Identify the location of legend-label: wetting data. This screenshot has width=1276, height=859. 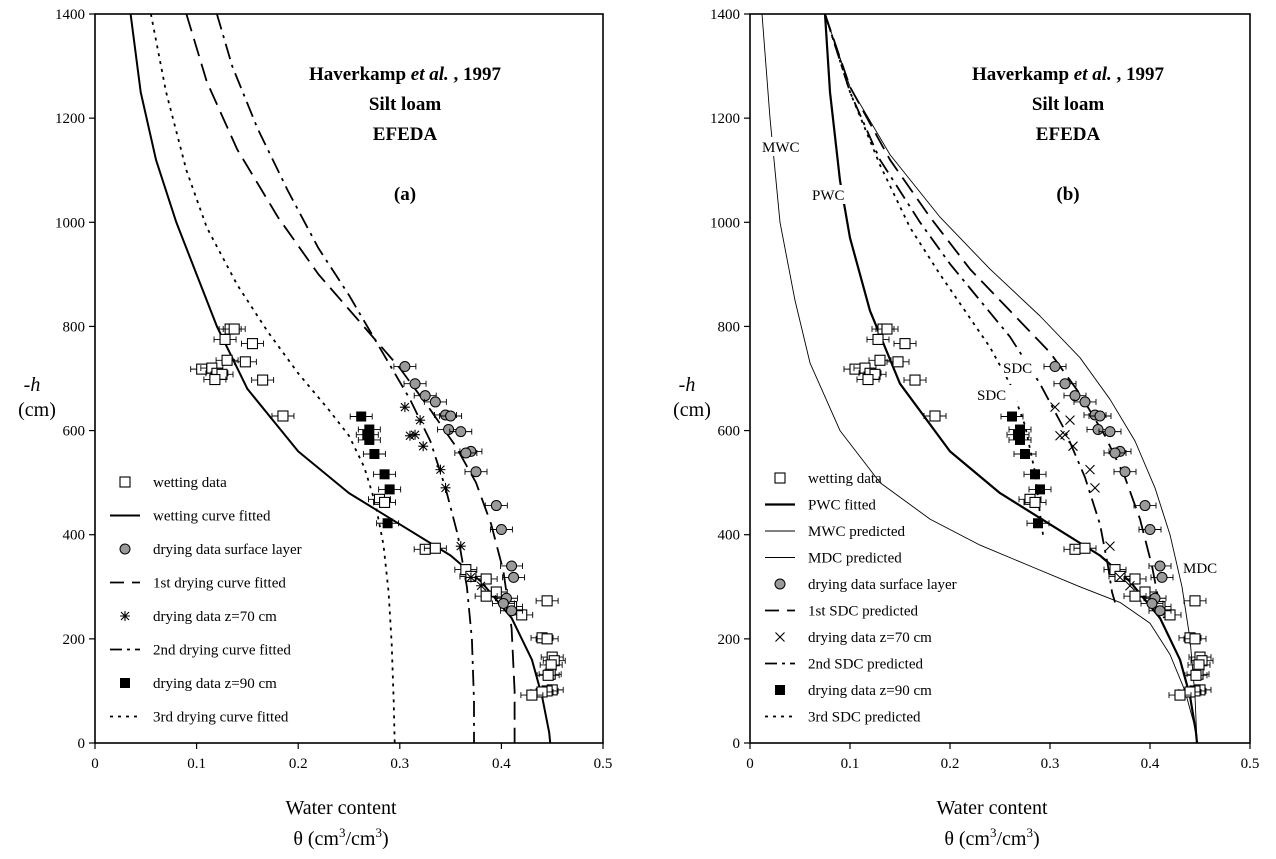
(845, 479).